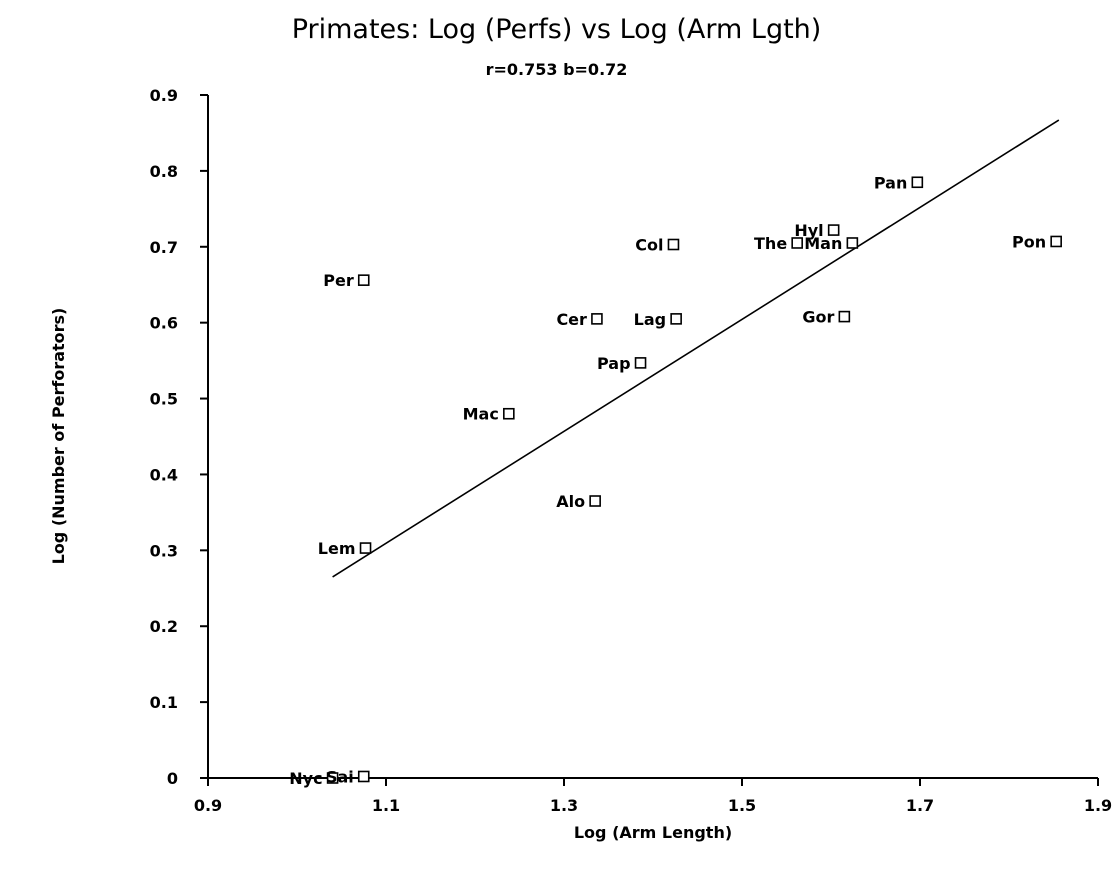 This screenshot has height=872, width=1113. What do you see at coordinates (920, 805) in the screenshot?
I see `x-tick-label: 1.7` at bounding box center [920, 805].